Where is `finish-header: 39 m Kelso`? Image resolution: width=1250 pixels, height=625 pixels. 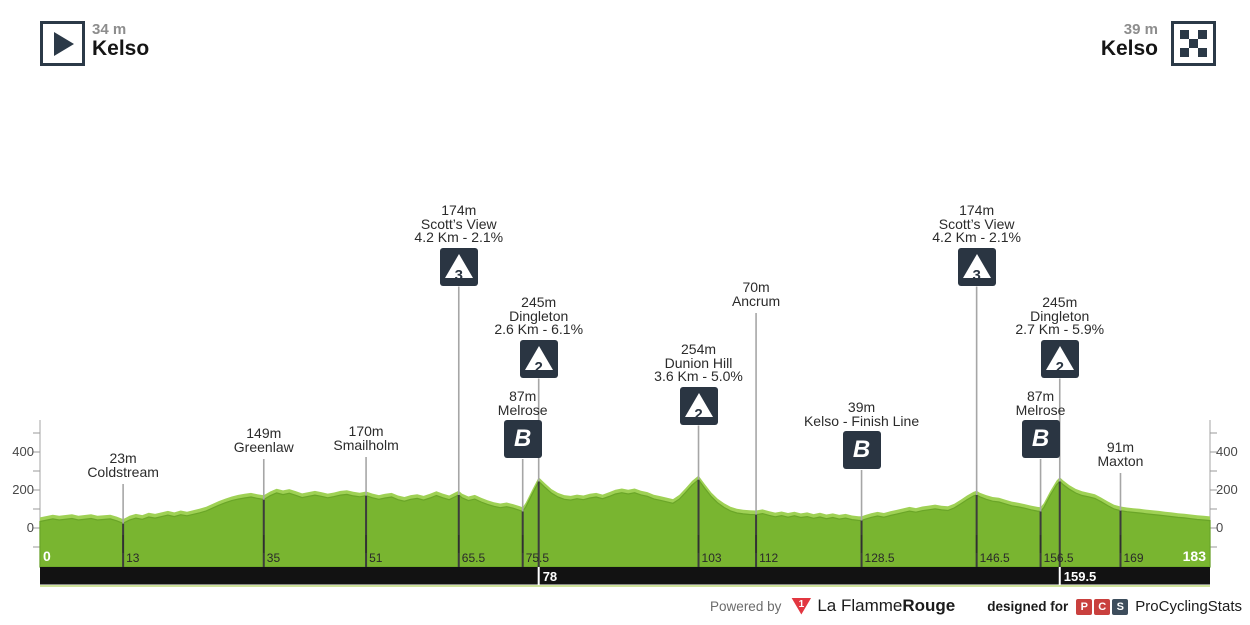 finish-header: 39 m Kelso is located at coordinates (1129, 40).